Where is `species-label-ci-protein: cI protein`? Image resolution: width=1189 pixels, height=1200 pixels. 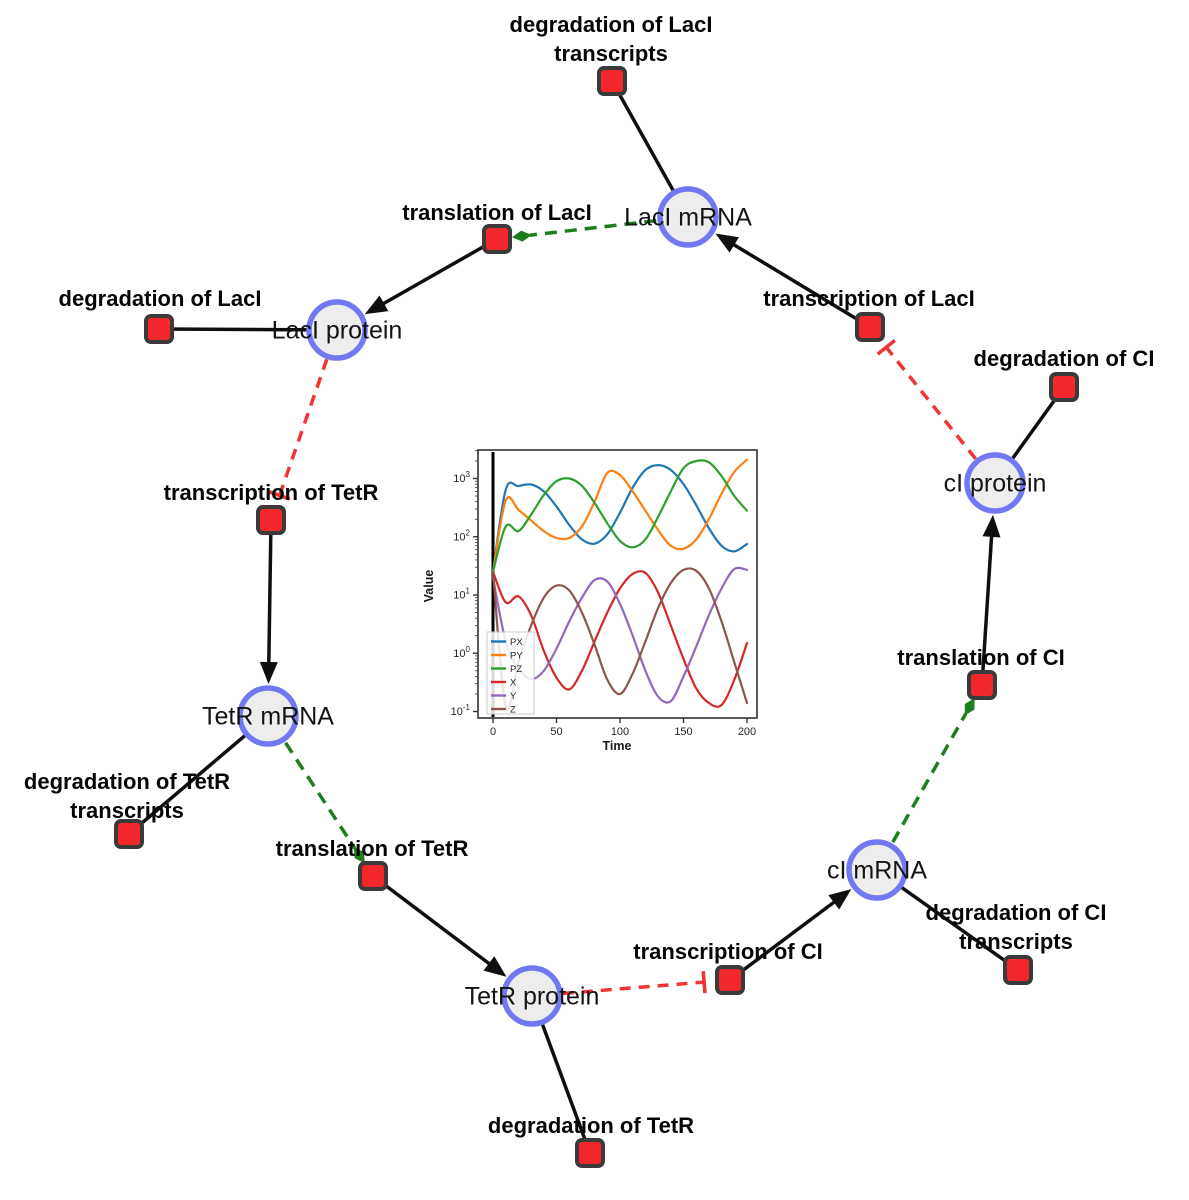 species-label-ci-protein: cI protein is located at coordinates (995, 484).